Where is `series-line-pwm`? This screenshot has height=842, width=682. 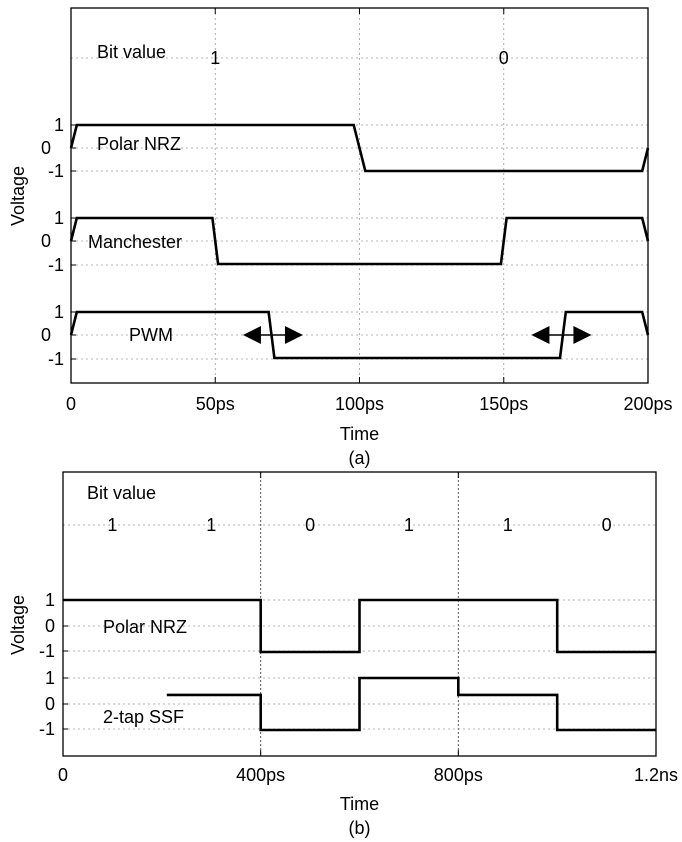 series-line-pwm is located at coordinates (359, 335).